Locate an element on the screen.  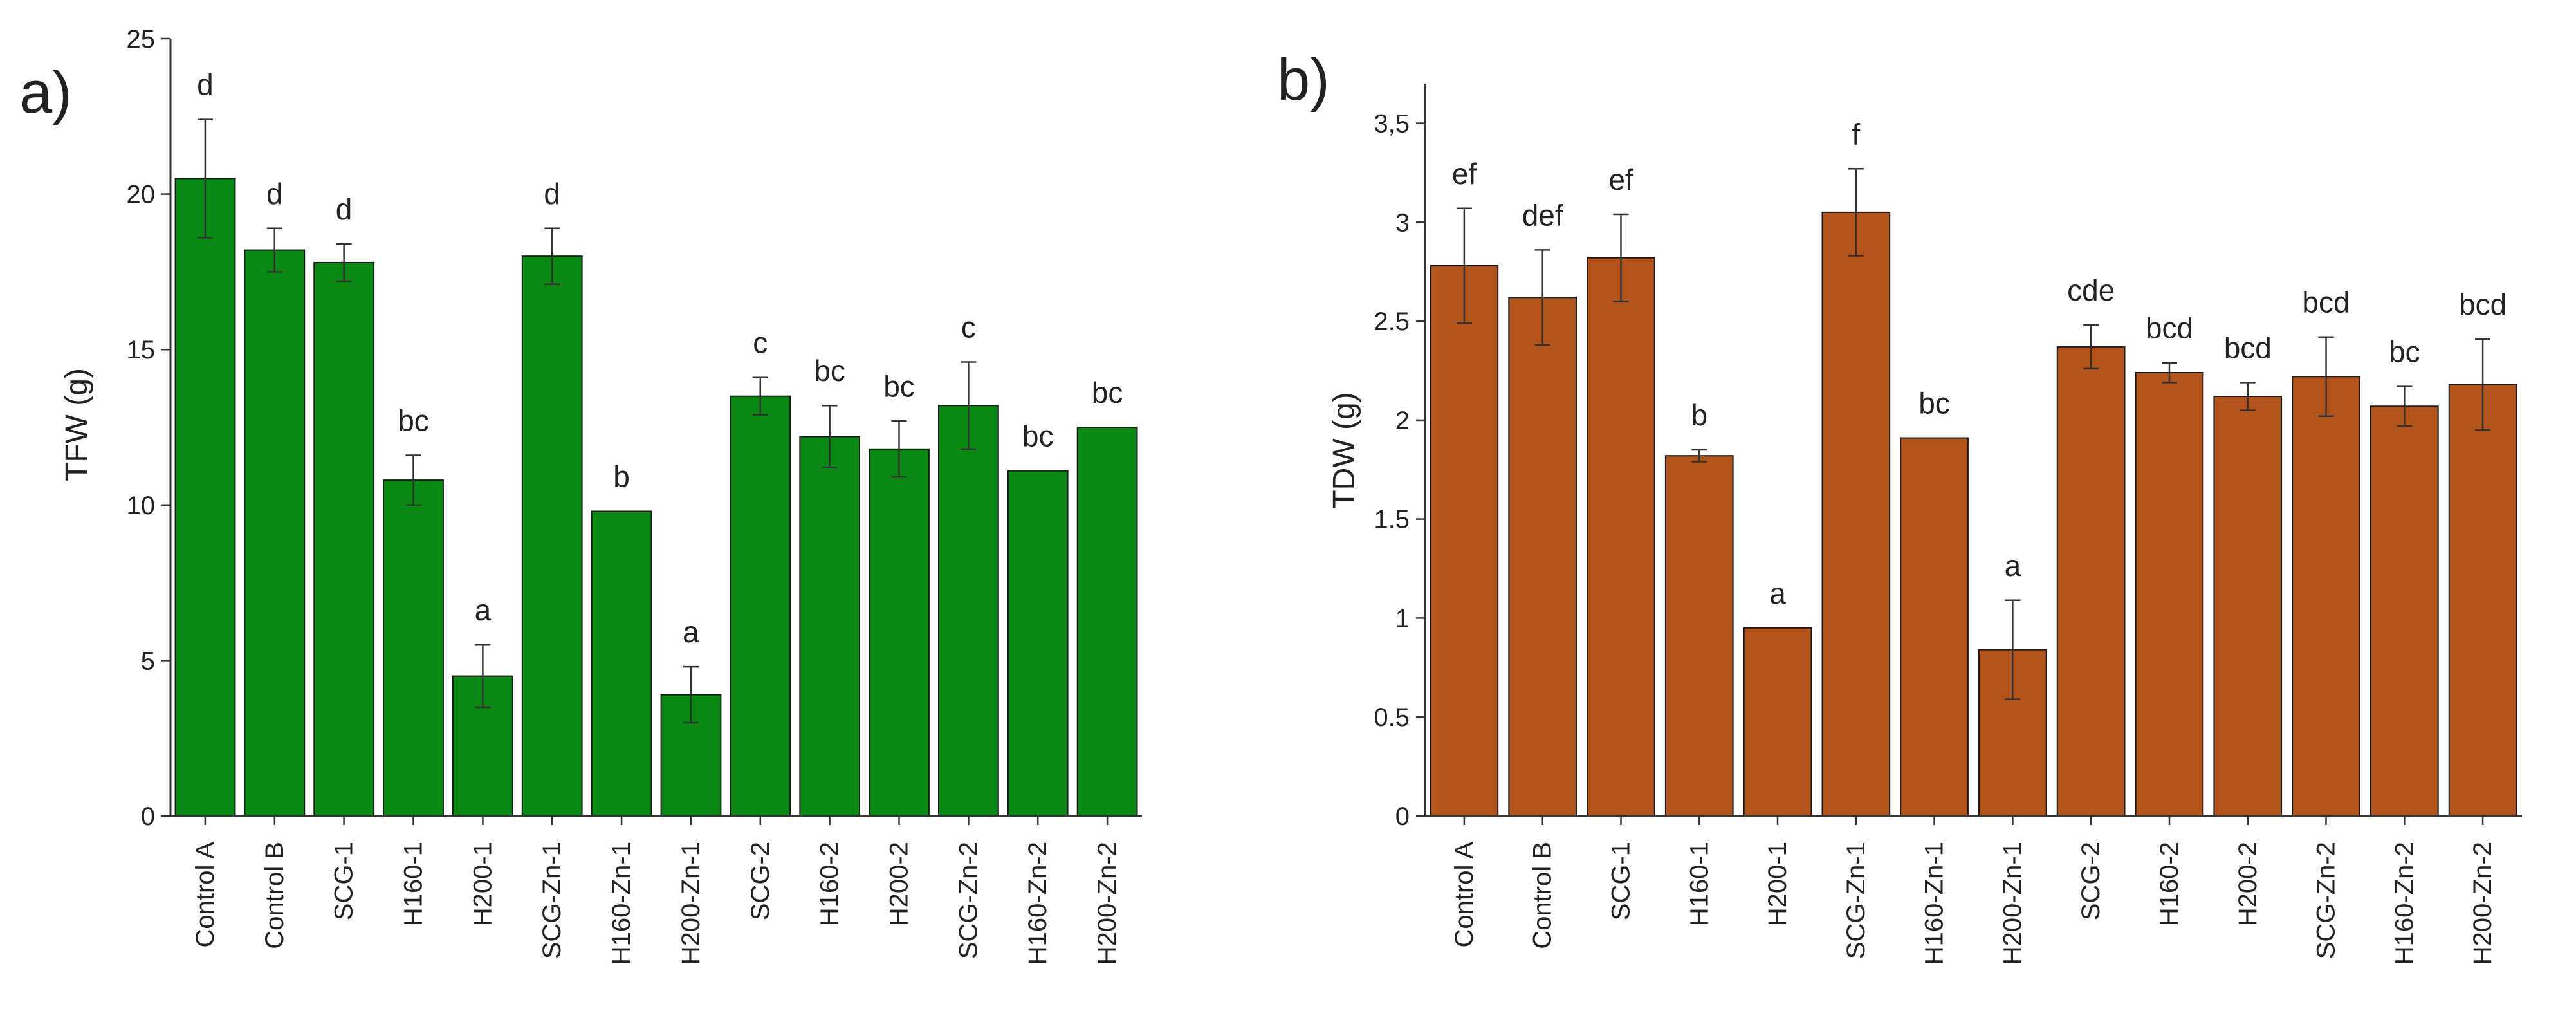
tdw-category-label: H200-Zn-1 is located at coordinates (2012, 904).